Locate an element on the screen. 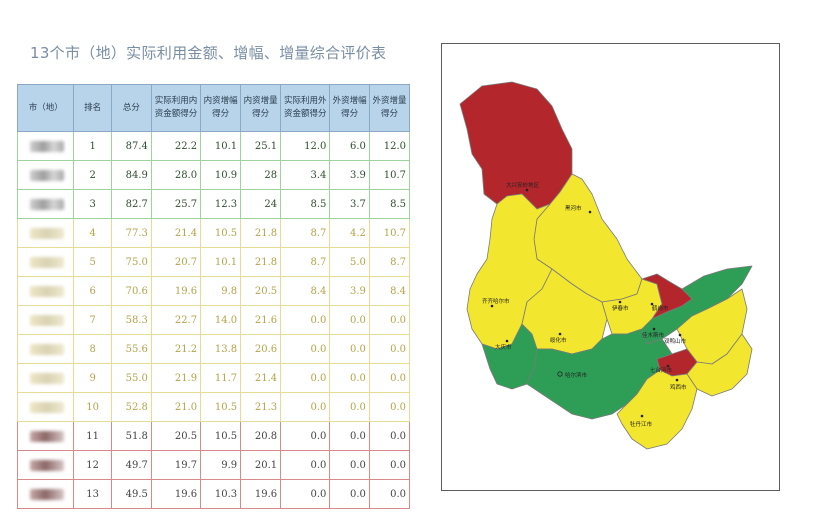 Image resolution: width=829 pixels, height=525 pixels. table-row: 7 58.3 22.7 14.0 21.6 0.0 0.0 0.0 is located at coordinates (213, 320).